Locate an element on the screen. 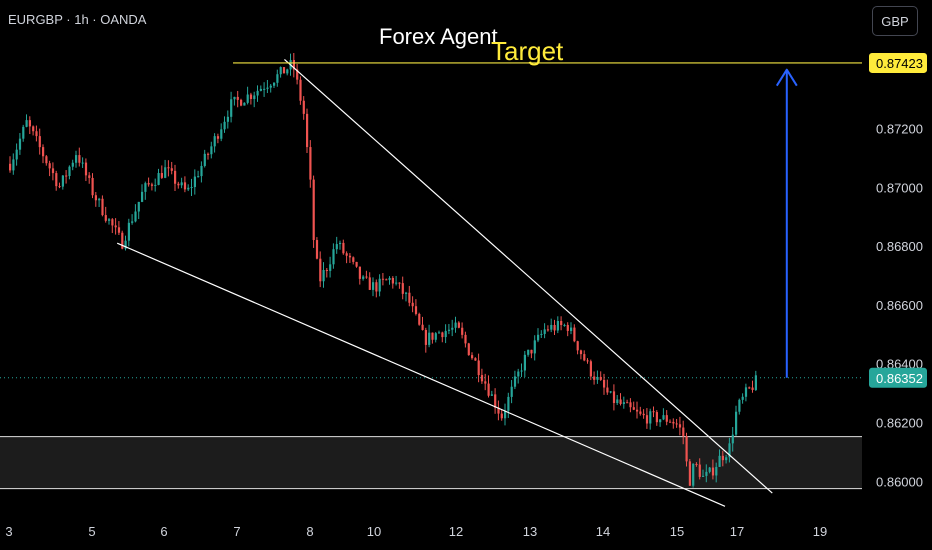 The image size is (932, 550). price-tick-label: 0.86000 is located at coordinates (899, 481).